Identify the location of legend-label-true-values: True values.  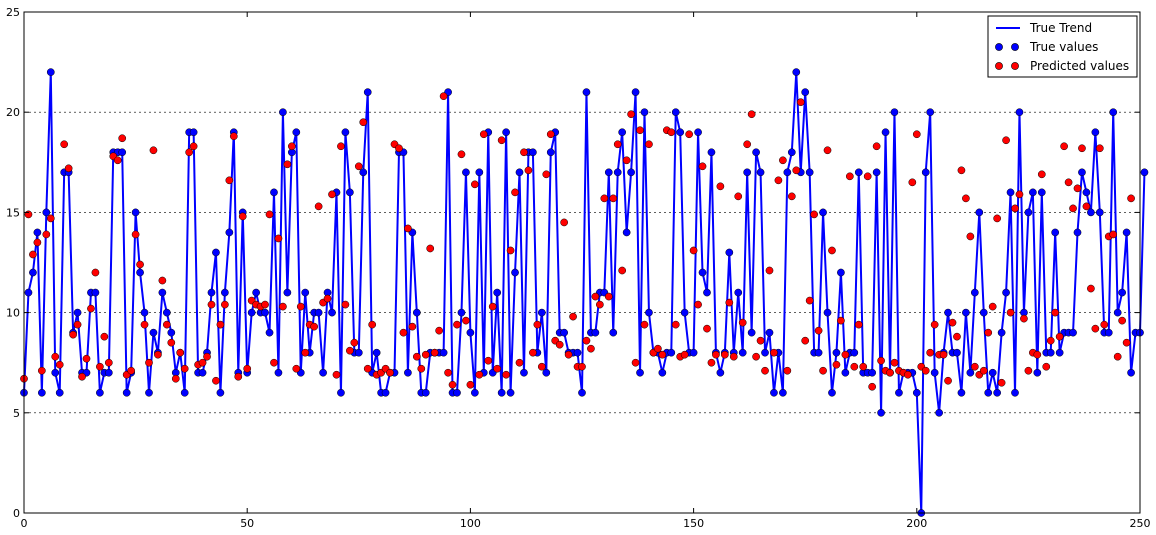
(1063, 47).